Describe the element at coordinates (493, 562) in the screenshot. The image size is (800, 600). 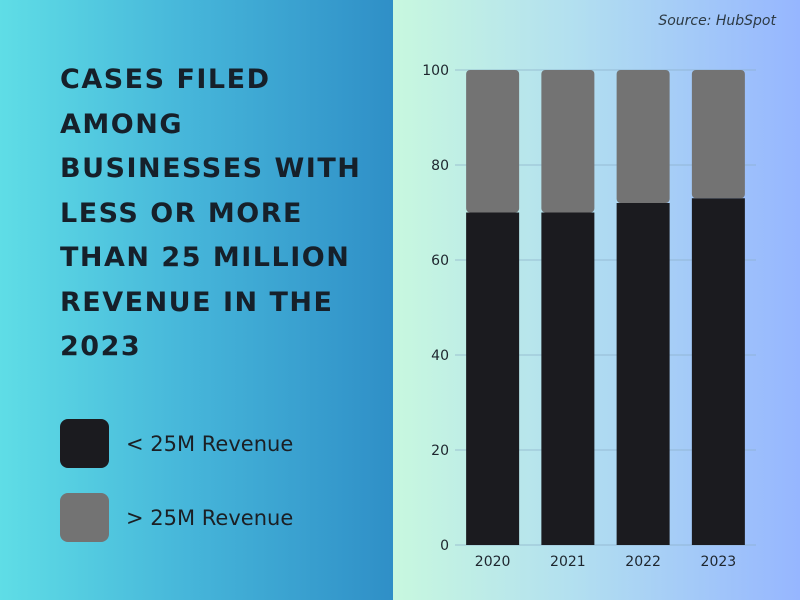
I see `x-tick-label-2020: 2020` at that location.